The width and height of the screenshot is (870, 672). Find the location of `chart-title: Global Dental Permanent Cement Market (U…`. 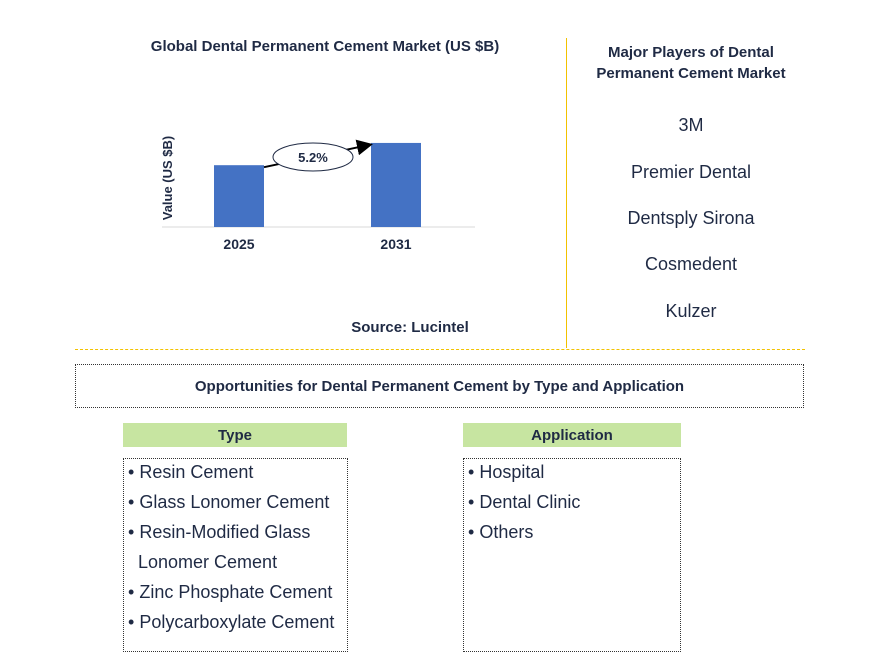

chart-title: Global Dental Permanent Cement Market (U… is located at coordinates (325, 46).